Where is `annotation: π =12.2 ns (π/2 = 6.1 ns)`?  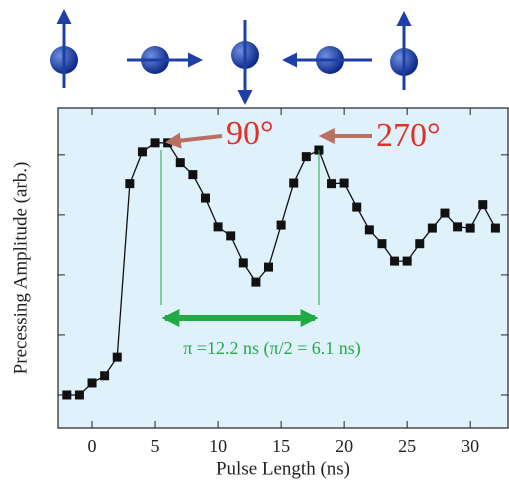
annotation: π =12.2 ns (π/2 = 6.1 ns) is located at coordinates (271, 348).